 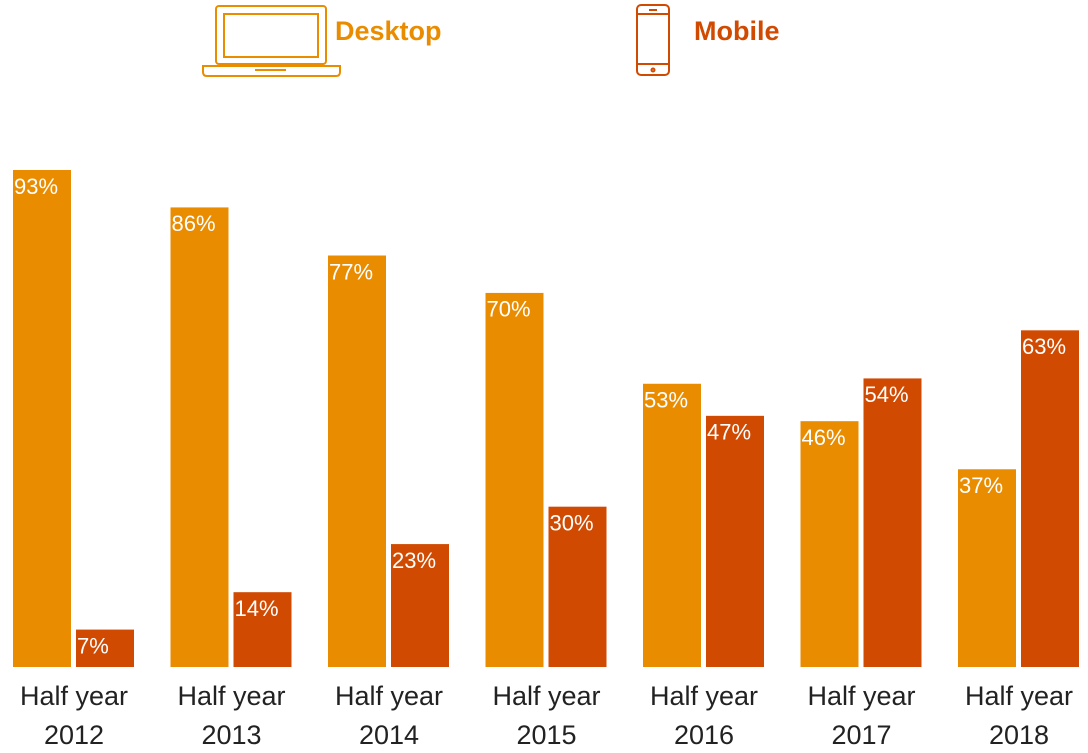 I want to click on legend-mobile-icon, so click(x=653, y=40).